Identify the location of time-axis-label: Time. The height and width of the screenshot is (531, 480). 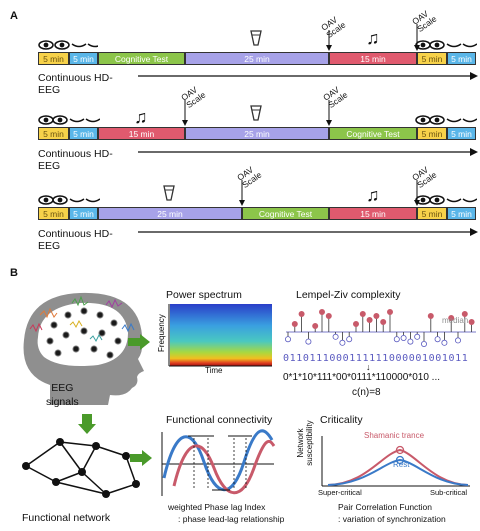
(214, 370).